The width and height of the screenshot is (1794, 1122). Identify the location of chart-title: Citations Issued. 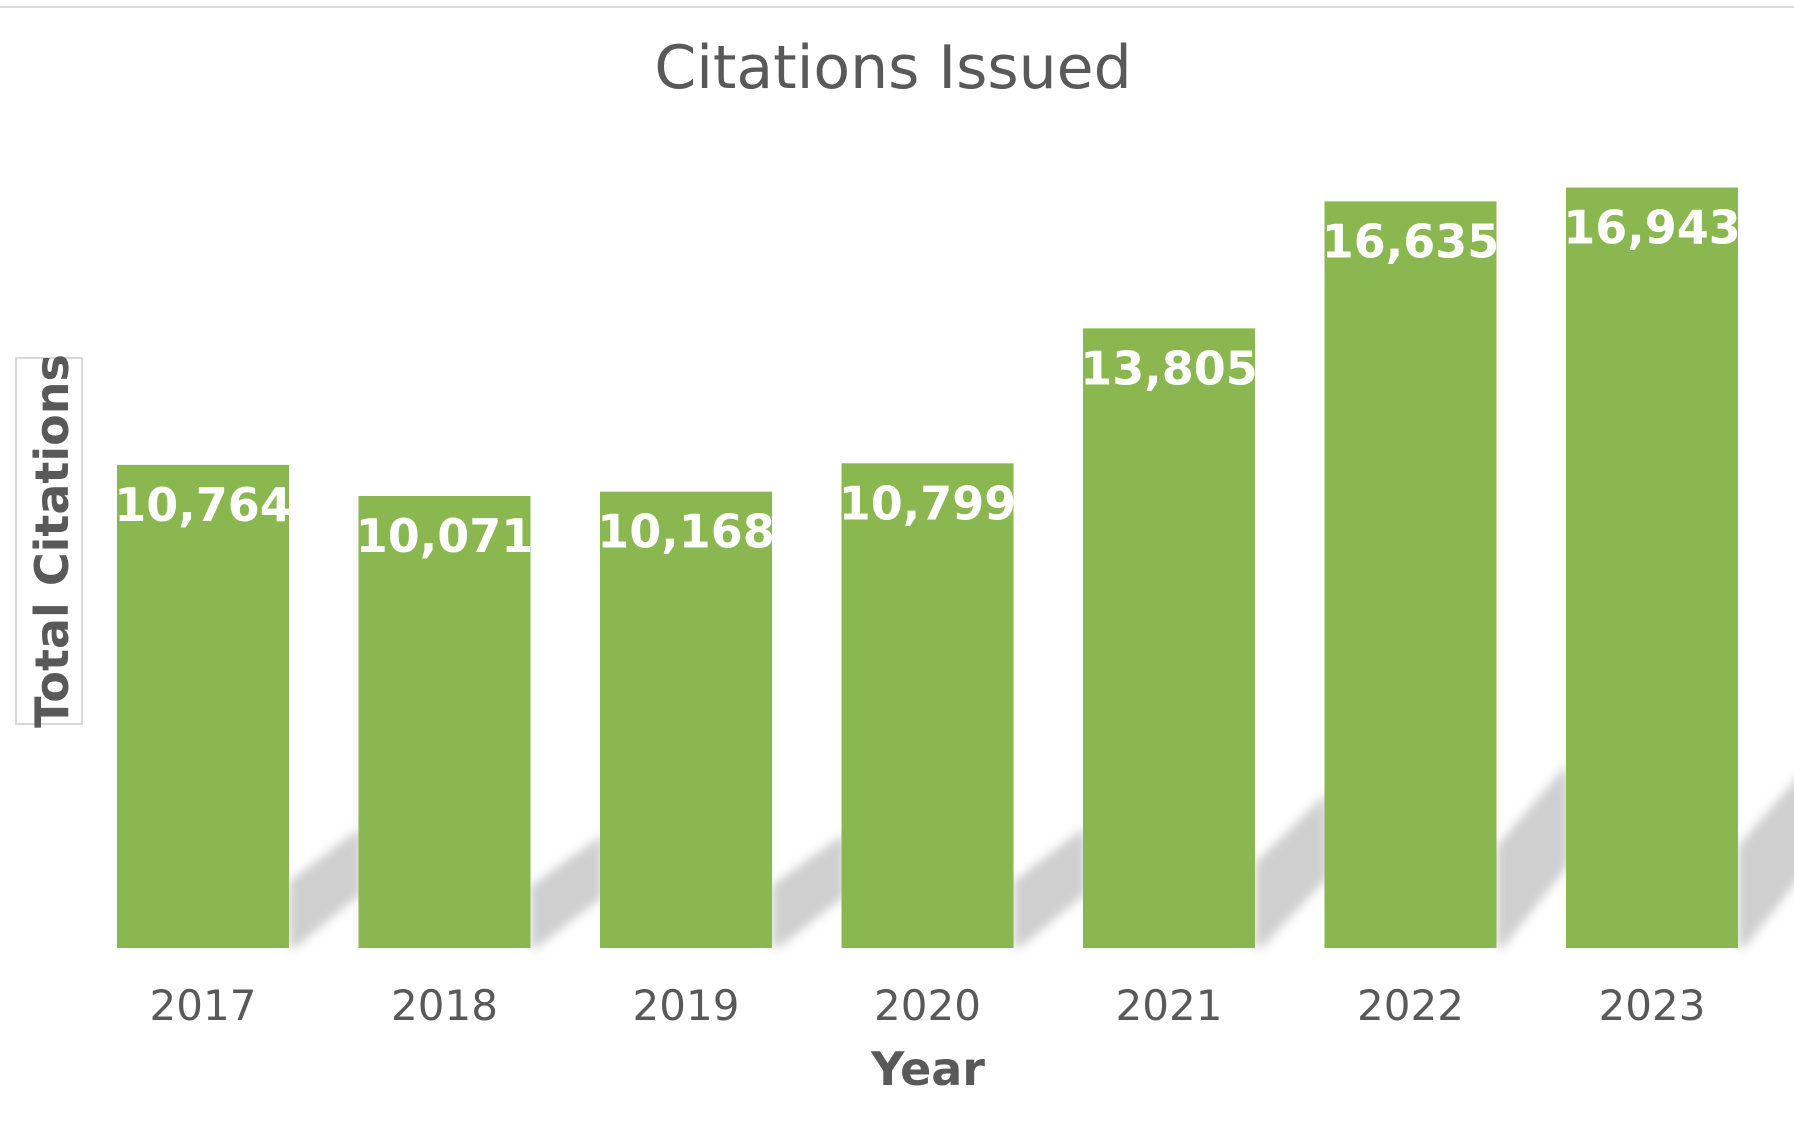
(892, 68).